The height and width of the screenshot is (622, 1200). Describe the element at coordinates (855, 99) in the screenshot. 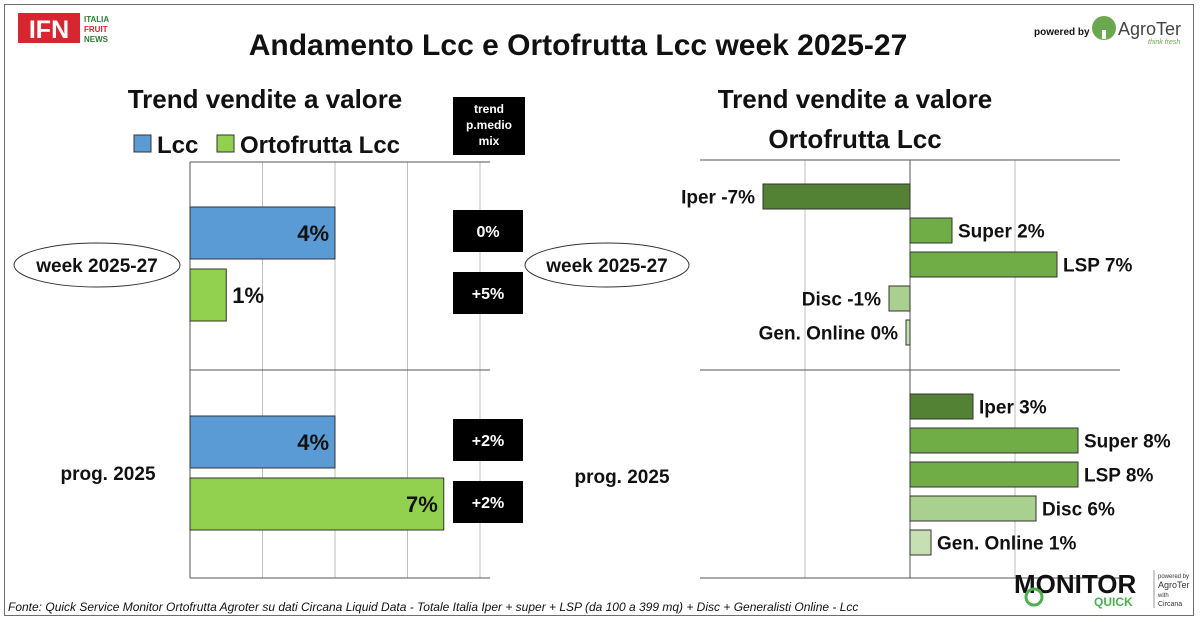

I see `right-panel-title-1: Trend vendite a valore` at that location.